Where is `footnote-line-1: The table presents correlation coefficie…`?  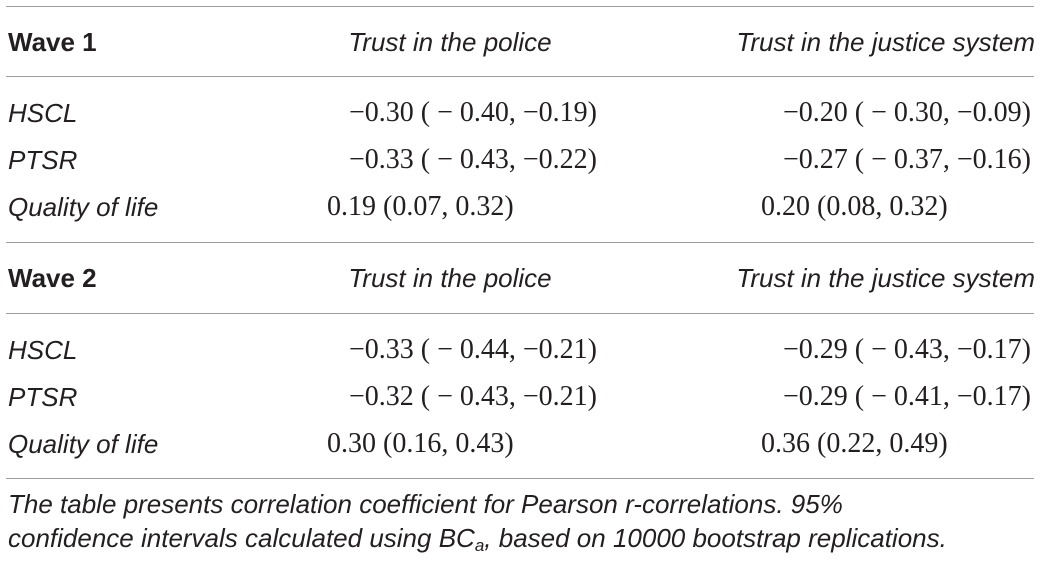
footnote-line-1: The table presents correlation coefficie… is located at coordinates (425, 504).